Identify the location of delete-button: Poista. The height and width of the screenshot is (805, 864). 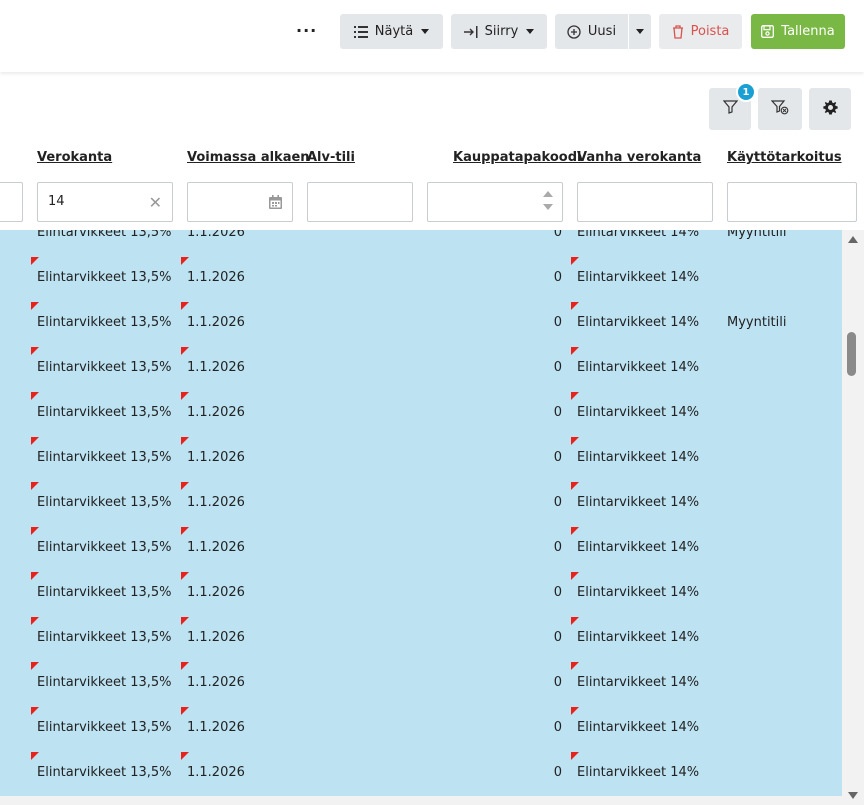
(700, 31).